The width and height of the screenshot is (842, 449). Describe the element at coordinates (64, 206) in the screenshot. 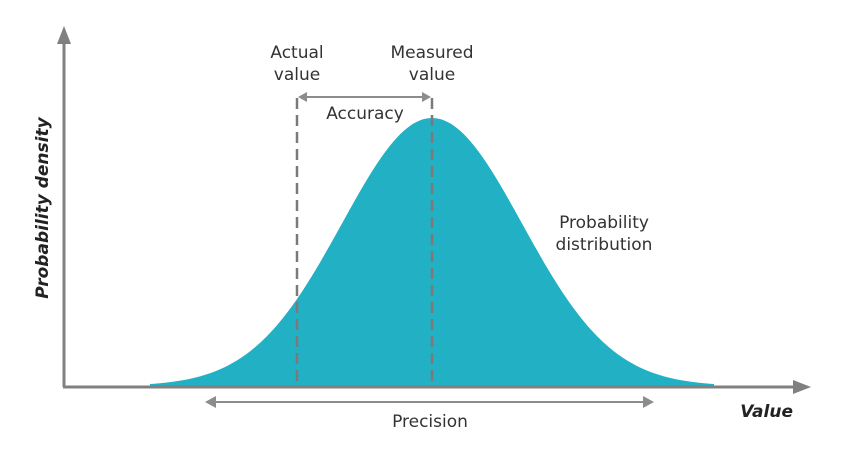

I see `y-axis` at that location.